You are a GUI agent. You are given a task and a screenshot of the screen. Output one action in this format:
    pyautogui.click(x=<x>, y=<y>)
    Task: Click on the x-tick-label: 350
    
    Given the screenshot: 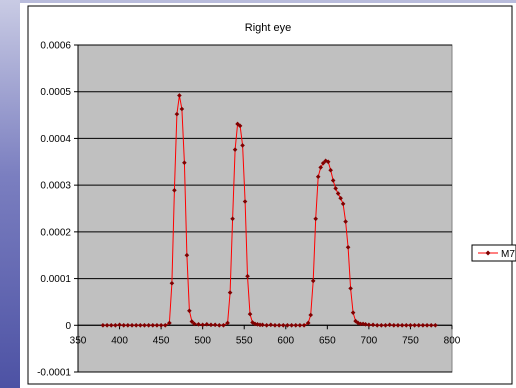 What is the action you would take?
    pyautogui.click(x=78, y=340)
    